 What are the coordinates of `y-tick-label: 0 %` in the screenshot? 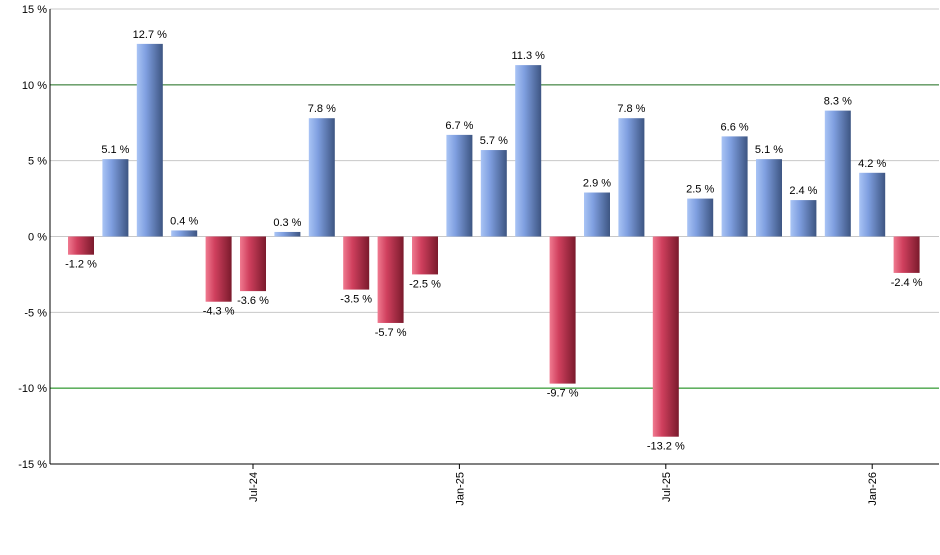 It's located at (37, 238).